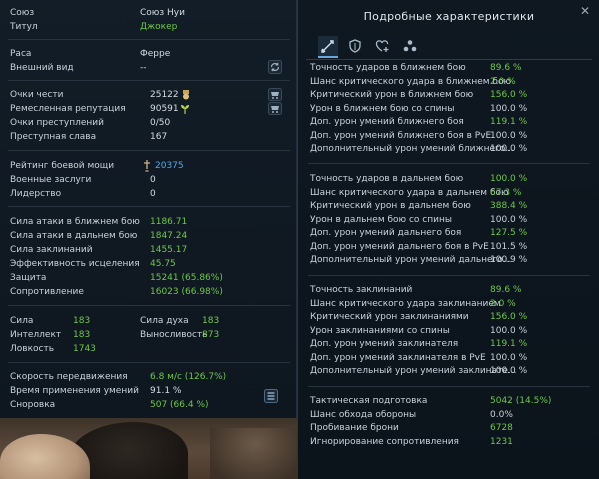  What do you see at coordinates (169, 236) in the screenshot?
I see `stat-value: 1847.24` at bounding box center [169, 236].